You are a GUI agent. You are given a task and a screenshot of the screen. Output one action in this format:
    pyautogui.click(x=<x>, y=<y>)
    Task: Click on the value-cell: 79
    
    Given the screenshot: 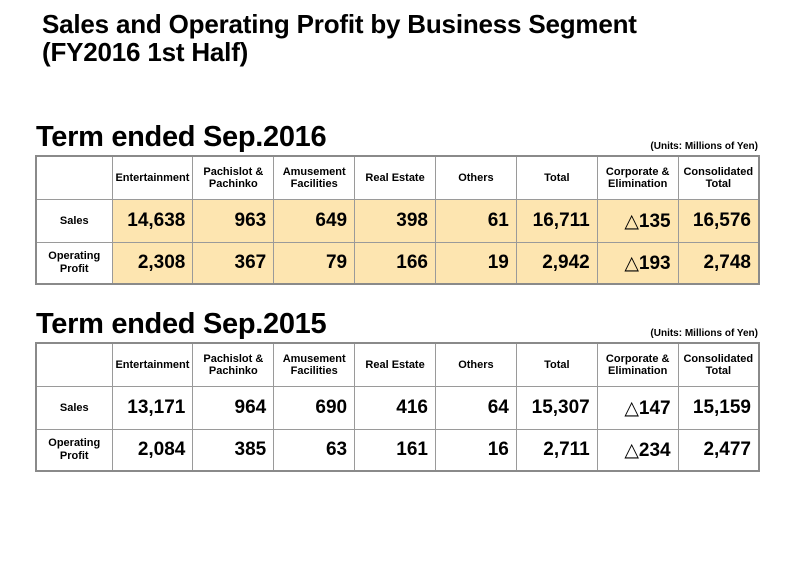 What is the action you would take?
    pyautogui.click(x=314, y=263)
    